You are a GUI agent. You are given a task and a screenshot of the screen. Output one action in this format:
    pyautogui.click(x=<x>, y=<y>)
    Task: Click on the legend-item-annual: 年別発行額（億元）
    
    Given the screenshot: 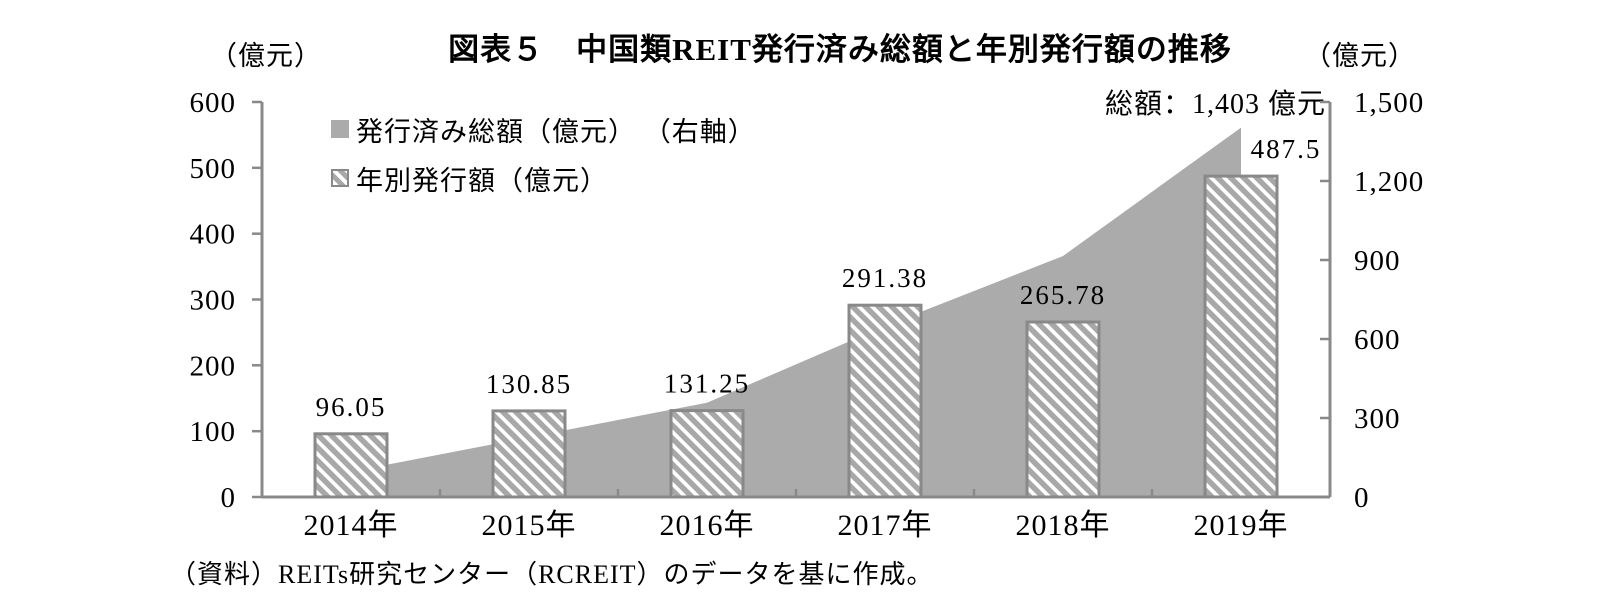 What is the action you would take?
    pyautogui.click(x=543, y=178)
    